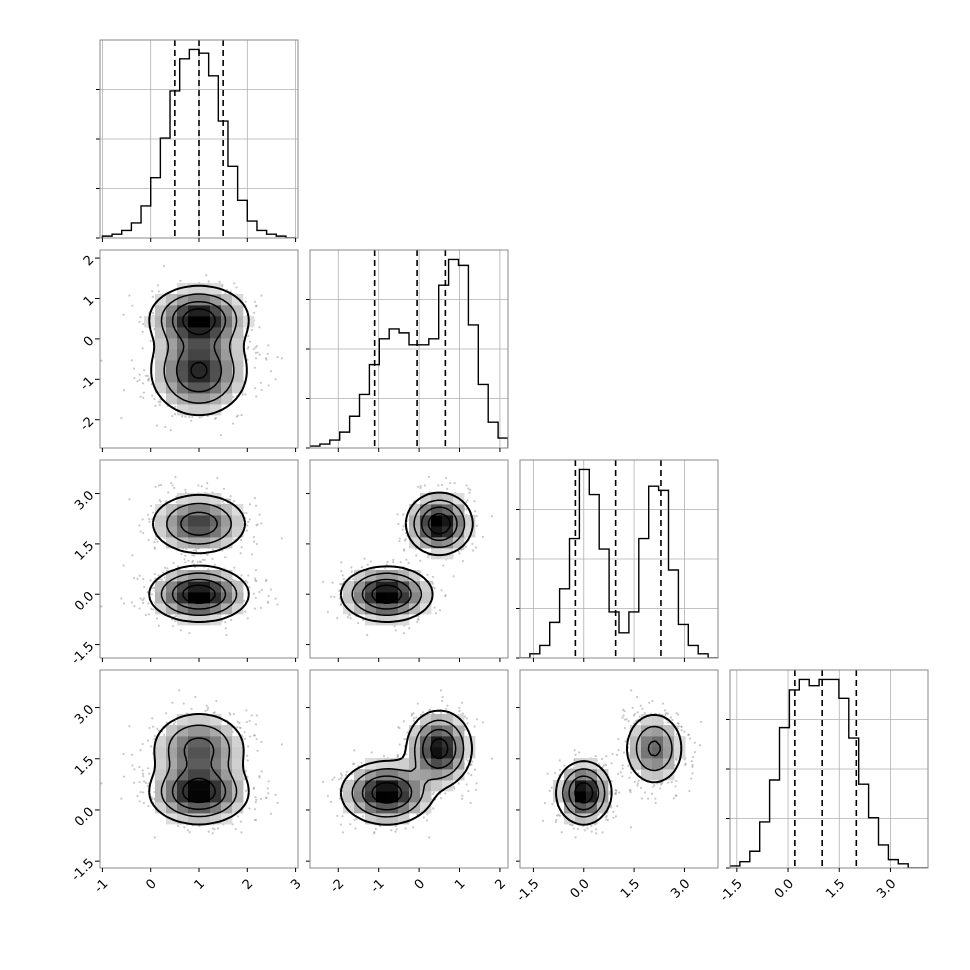 The image size is (970, 970). What do you see at coordinates (619, 559) in the screenshot?
I see `panel-frame` at bounding box center [619, 559].